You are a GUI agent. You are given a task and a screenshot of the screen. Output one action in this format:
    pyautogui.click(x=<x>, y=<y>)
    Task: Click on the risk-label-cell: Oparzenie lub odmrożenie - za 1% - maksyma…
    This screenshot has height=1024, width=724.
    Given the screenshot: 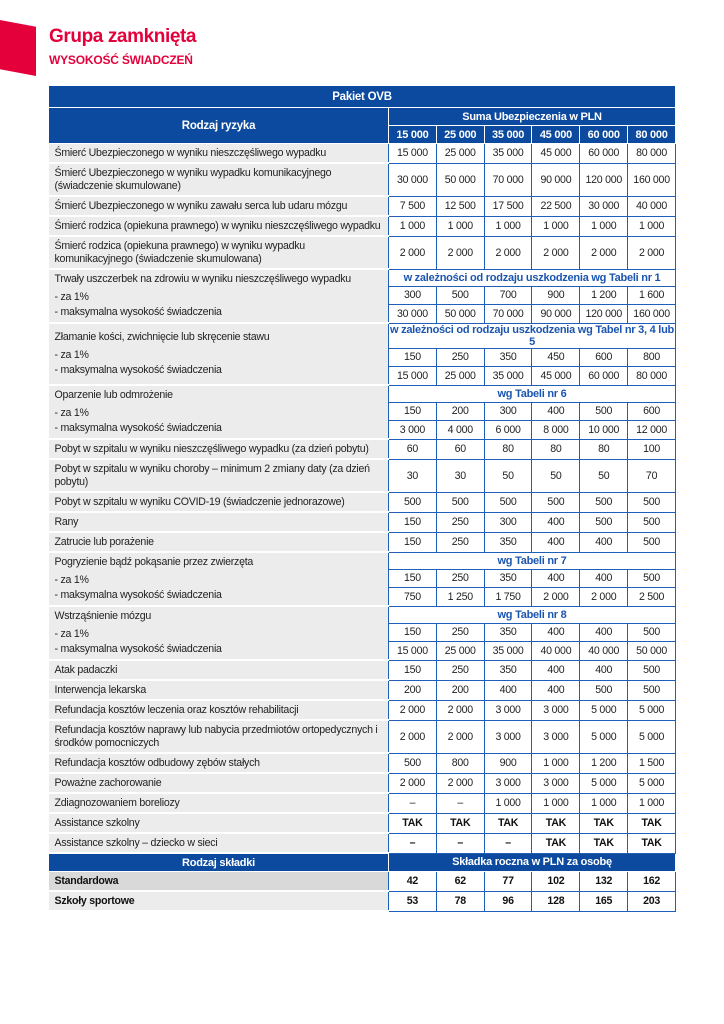 What is the action you would take?
    pyautogui.click(x=218, y=412)
    